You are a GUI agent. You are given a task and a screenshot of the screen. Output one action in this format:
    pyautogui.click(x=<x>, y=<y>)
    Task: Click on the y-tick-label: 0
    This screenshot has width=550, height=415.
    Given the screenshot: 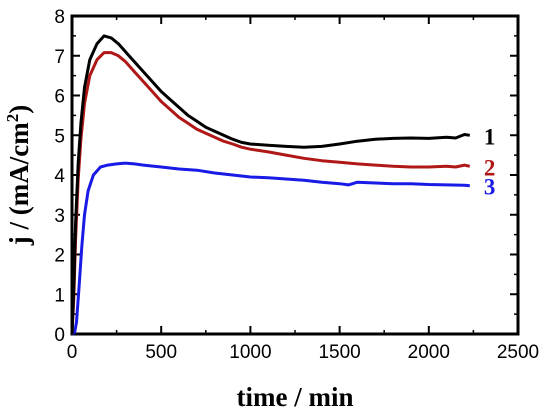 What is the action you would take?
    pyautogui.click(x=59, y=335)
    